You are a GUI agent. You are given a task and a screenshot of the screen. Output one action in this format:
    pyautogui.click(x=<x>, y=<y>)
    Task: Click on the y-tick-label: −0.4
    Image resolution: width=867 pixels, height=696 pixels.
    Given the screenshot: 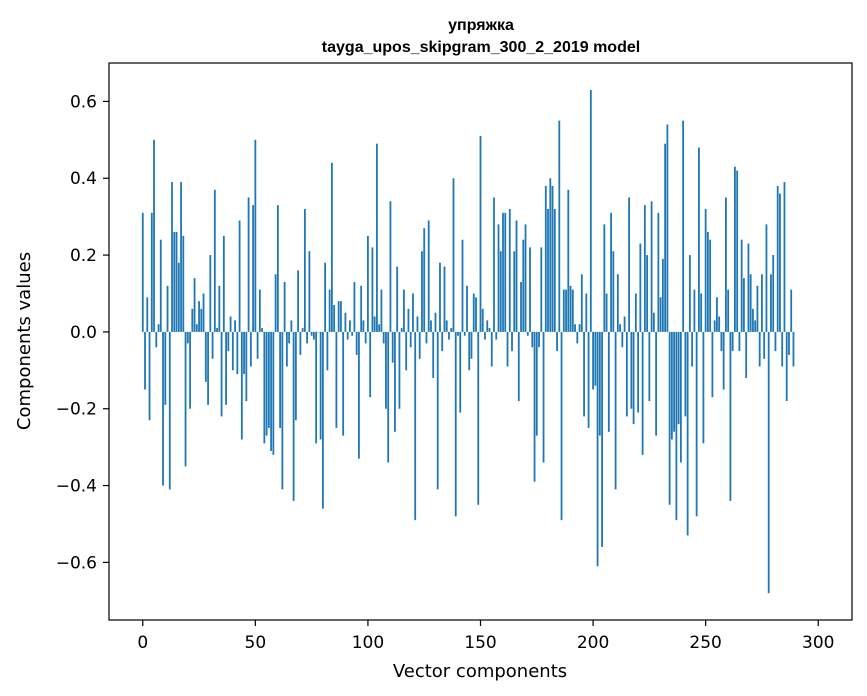 What is the action you would take?
    pyautogui.click(x=76, y=487)
    